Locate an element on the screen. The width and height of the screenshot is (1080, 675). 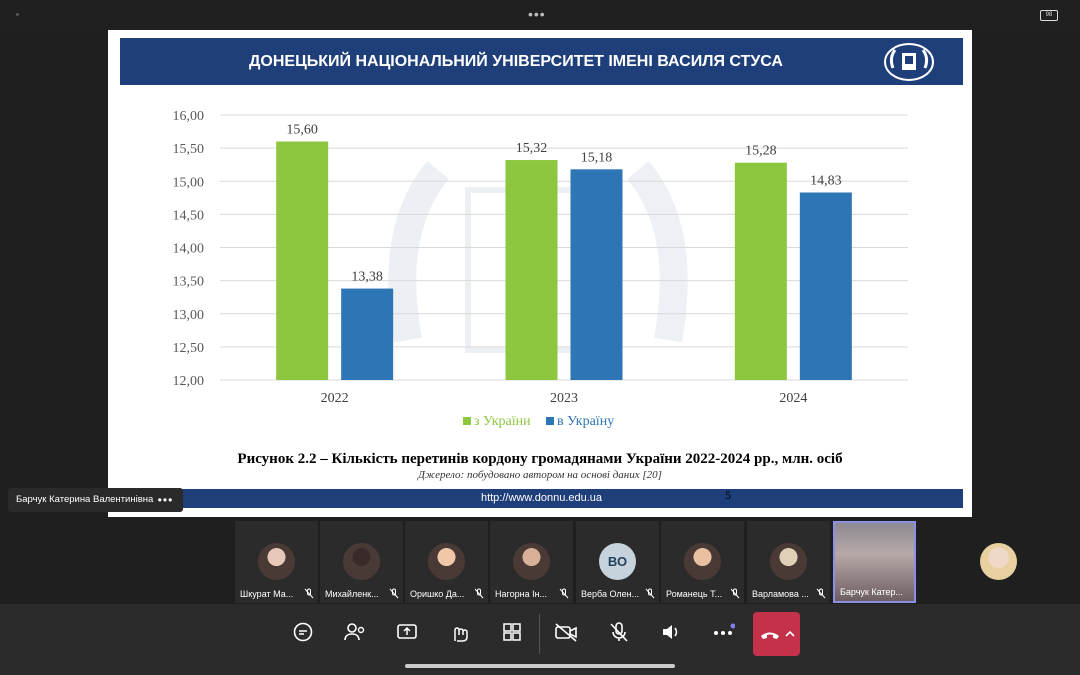
bar-2024-in is located at coordinates (825, 286).